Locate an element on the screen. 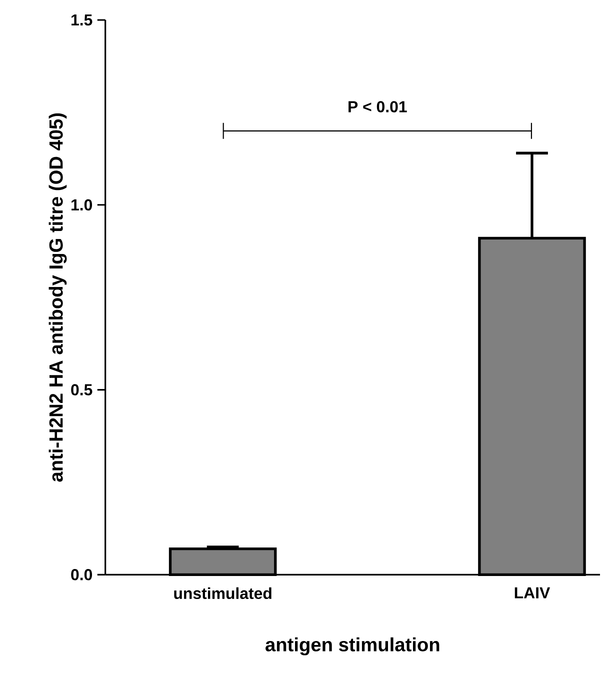 The width and height of the screenshot is (606, 680). y-tick-label: 0.5 is located at coordinates (81, 390).